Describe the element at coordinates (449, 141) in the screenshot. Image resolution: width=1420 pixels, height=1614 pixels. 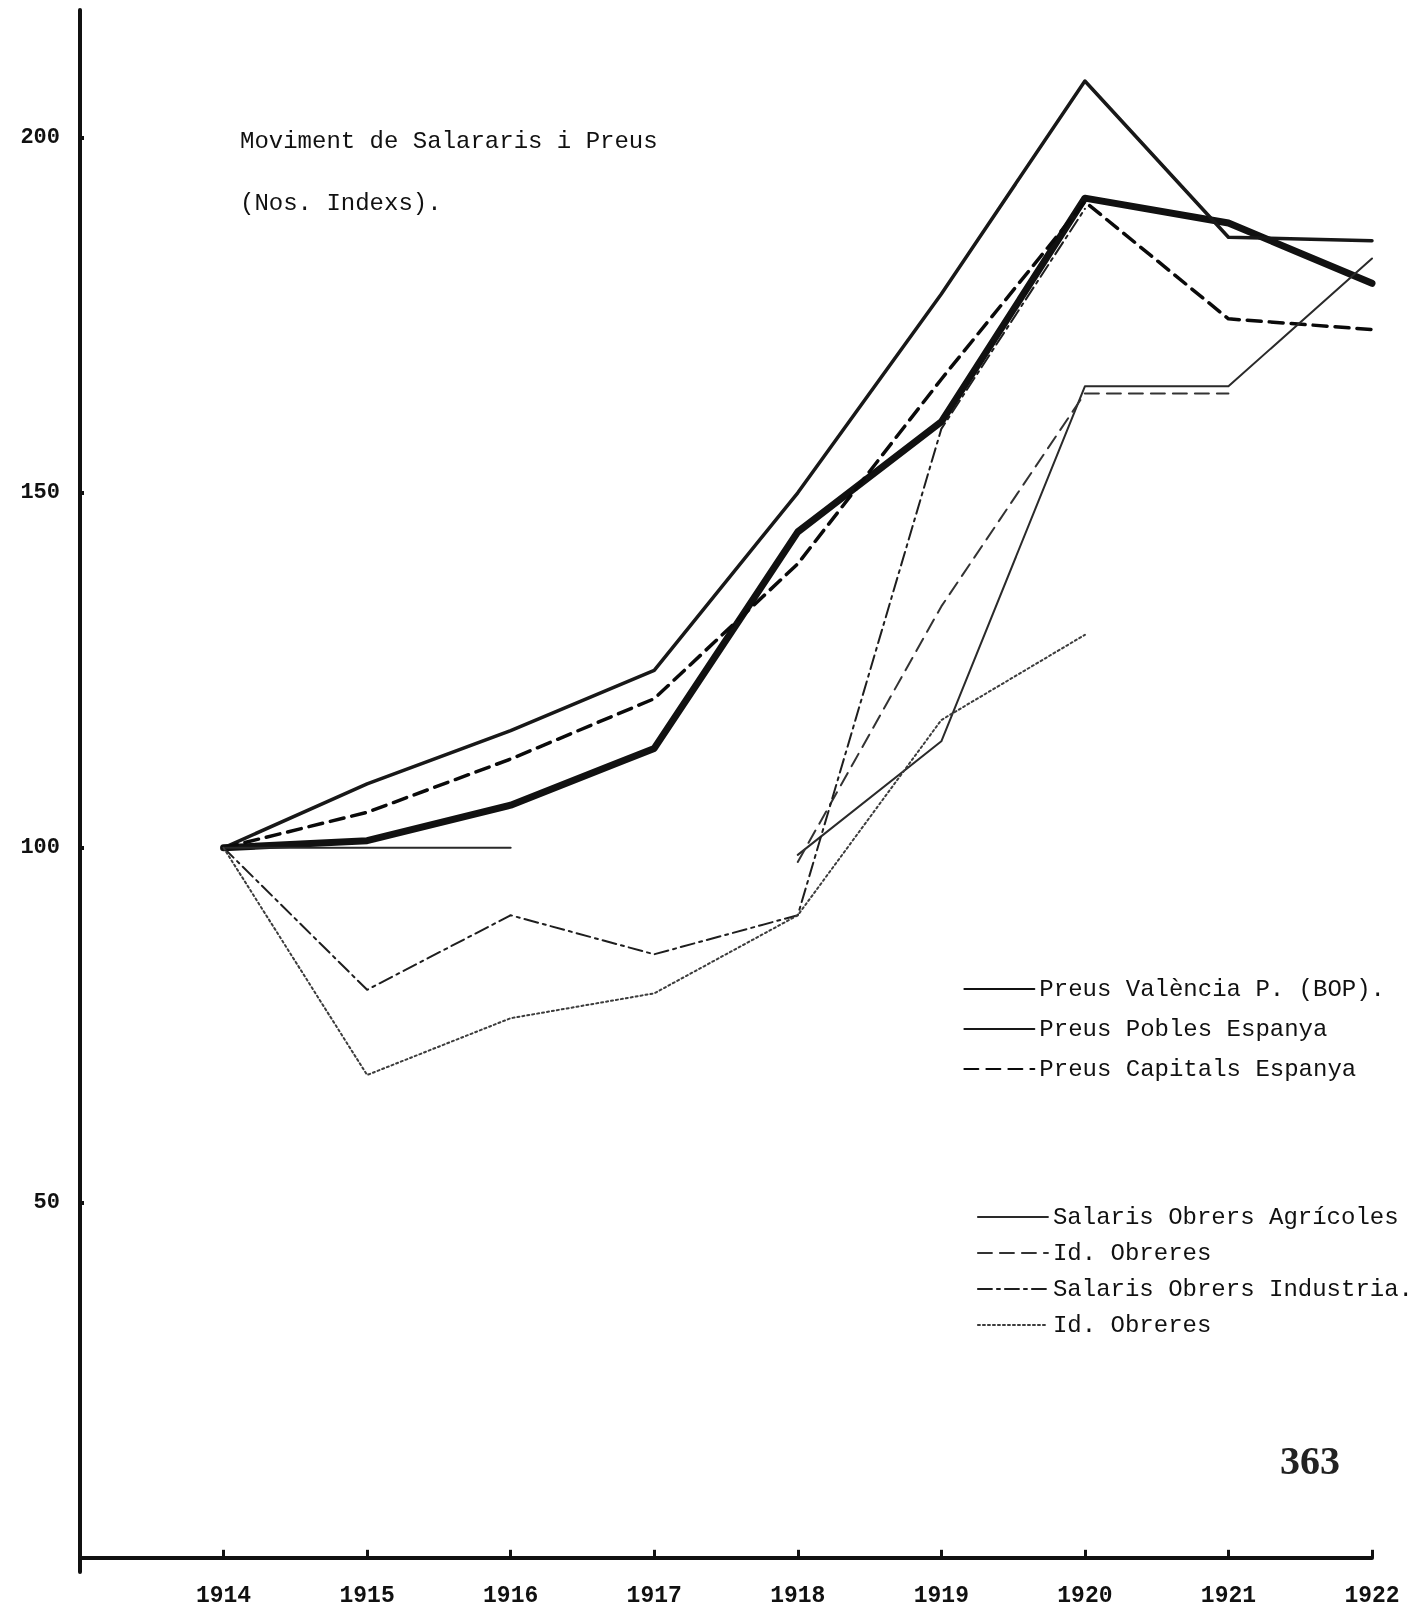
I see `text: Moviment de Salararis i Preus` at that location.